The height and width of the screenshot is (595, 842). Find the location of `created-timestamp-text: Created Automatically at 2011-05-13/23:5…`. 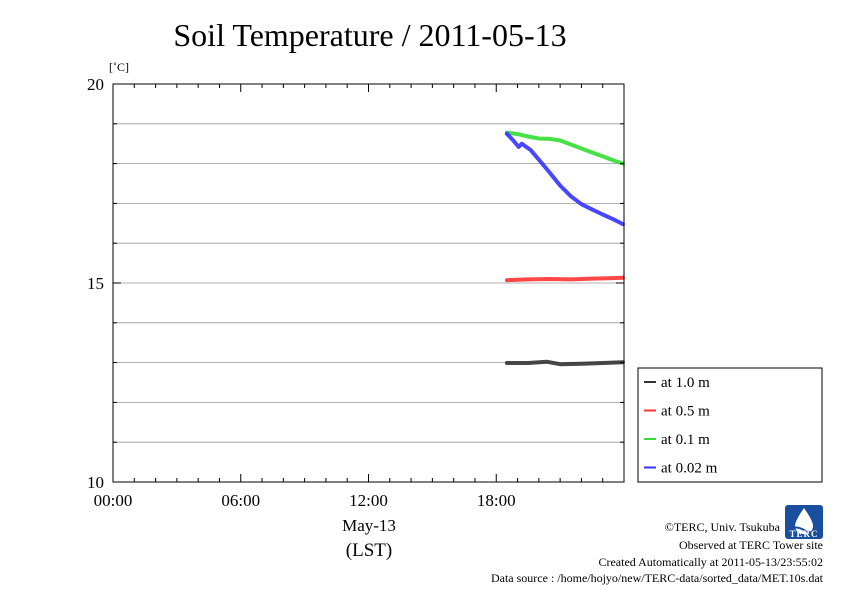

created-timestamp-text: Created Automatically at 2011-05-13/23:5… is located at coordinates (710, 562).